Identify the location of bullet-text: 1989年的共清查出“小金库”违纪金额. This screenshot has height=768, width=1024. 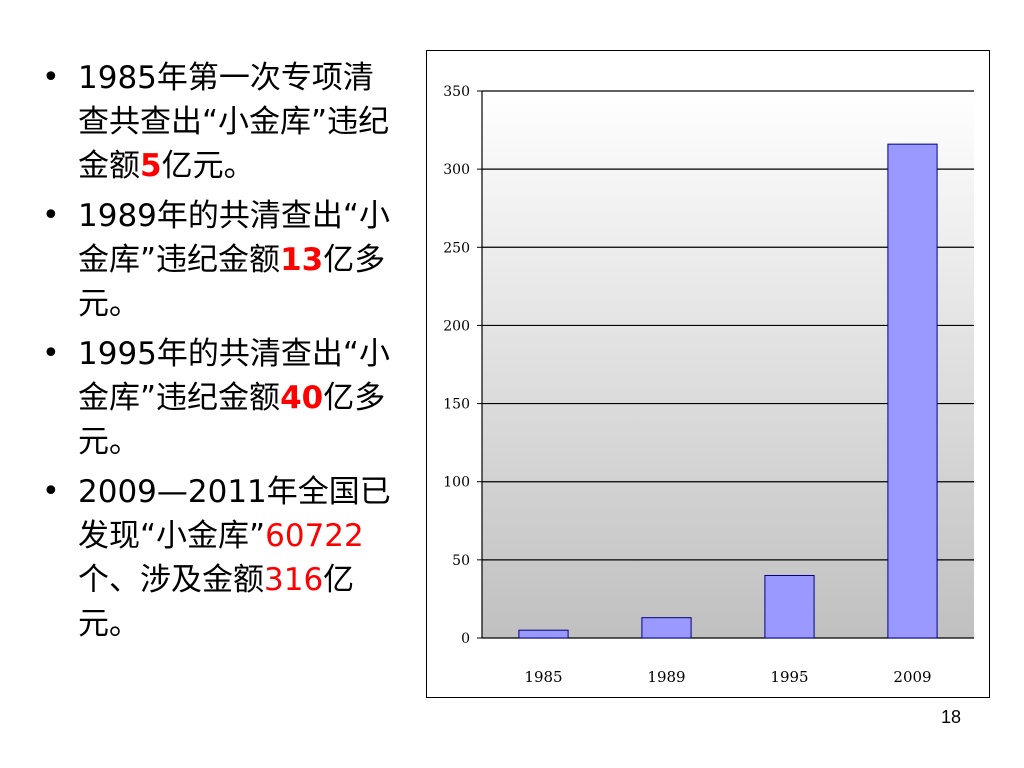
(234, 238).